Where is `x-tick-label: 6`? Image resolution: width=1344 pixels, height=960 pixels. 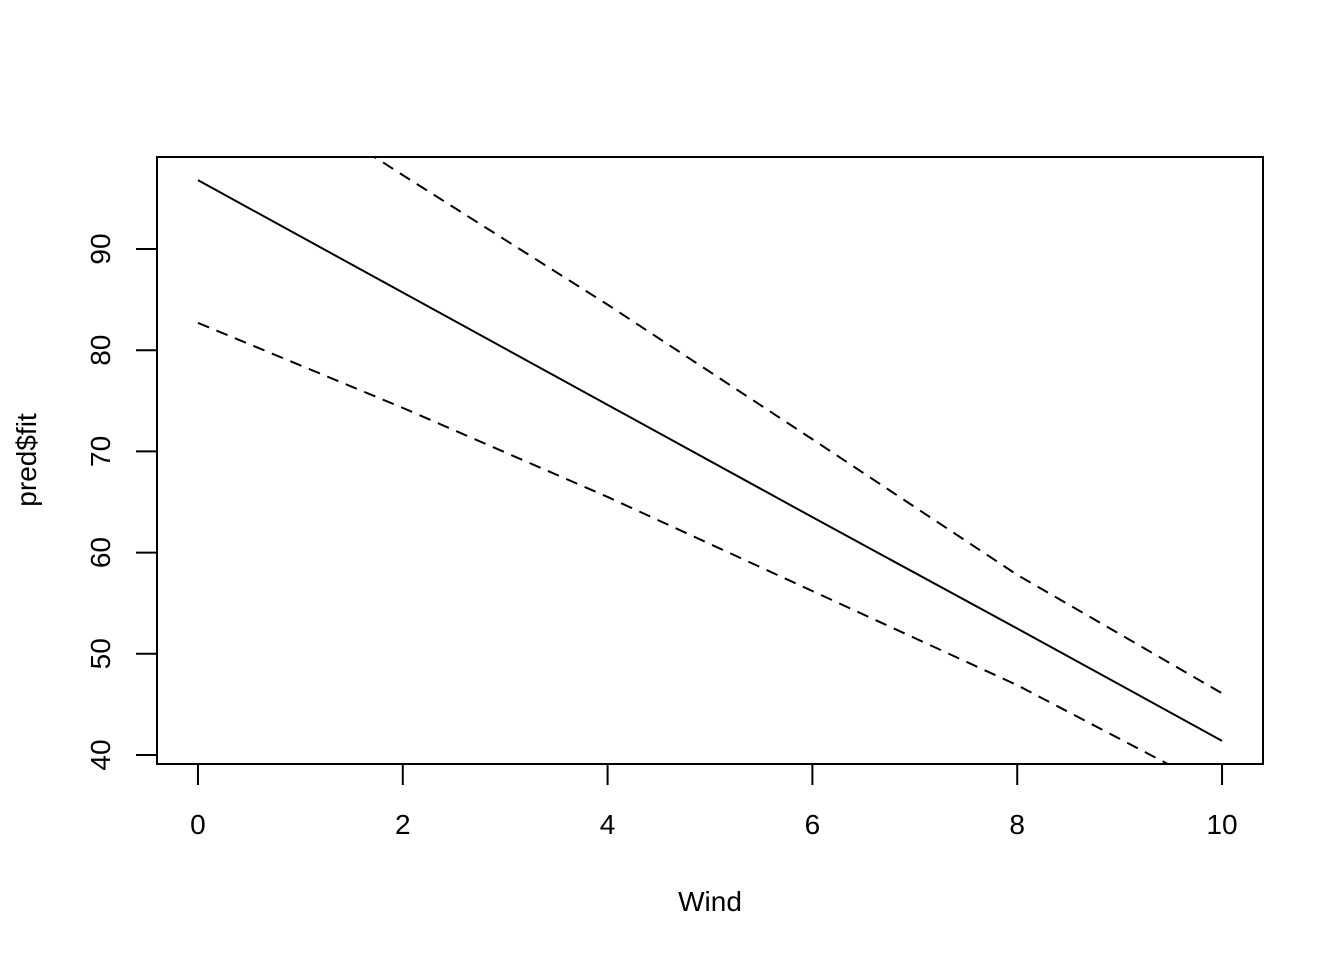 x-tick-label: 6 is located at coordinates (813, 824).